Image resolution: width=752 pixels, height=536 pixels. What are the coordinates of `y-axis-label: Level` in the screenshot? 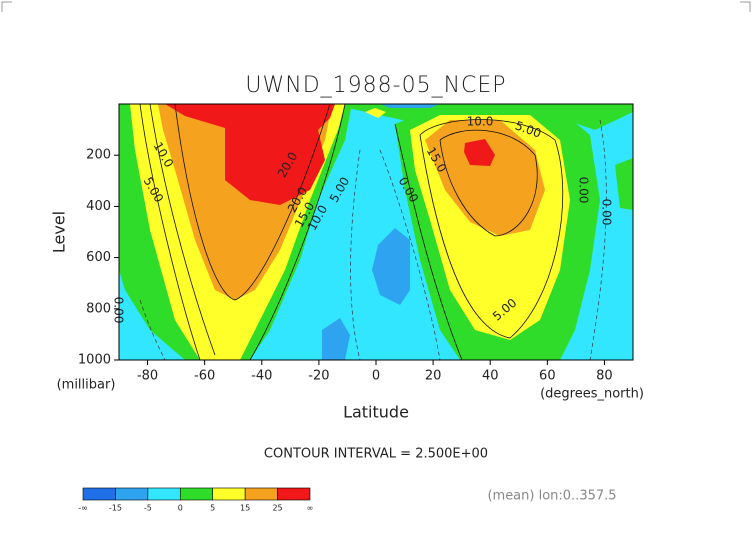 It's located at (59, 232).